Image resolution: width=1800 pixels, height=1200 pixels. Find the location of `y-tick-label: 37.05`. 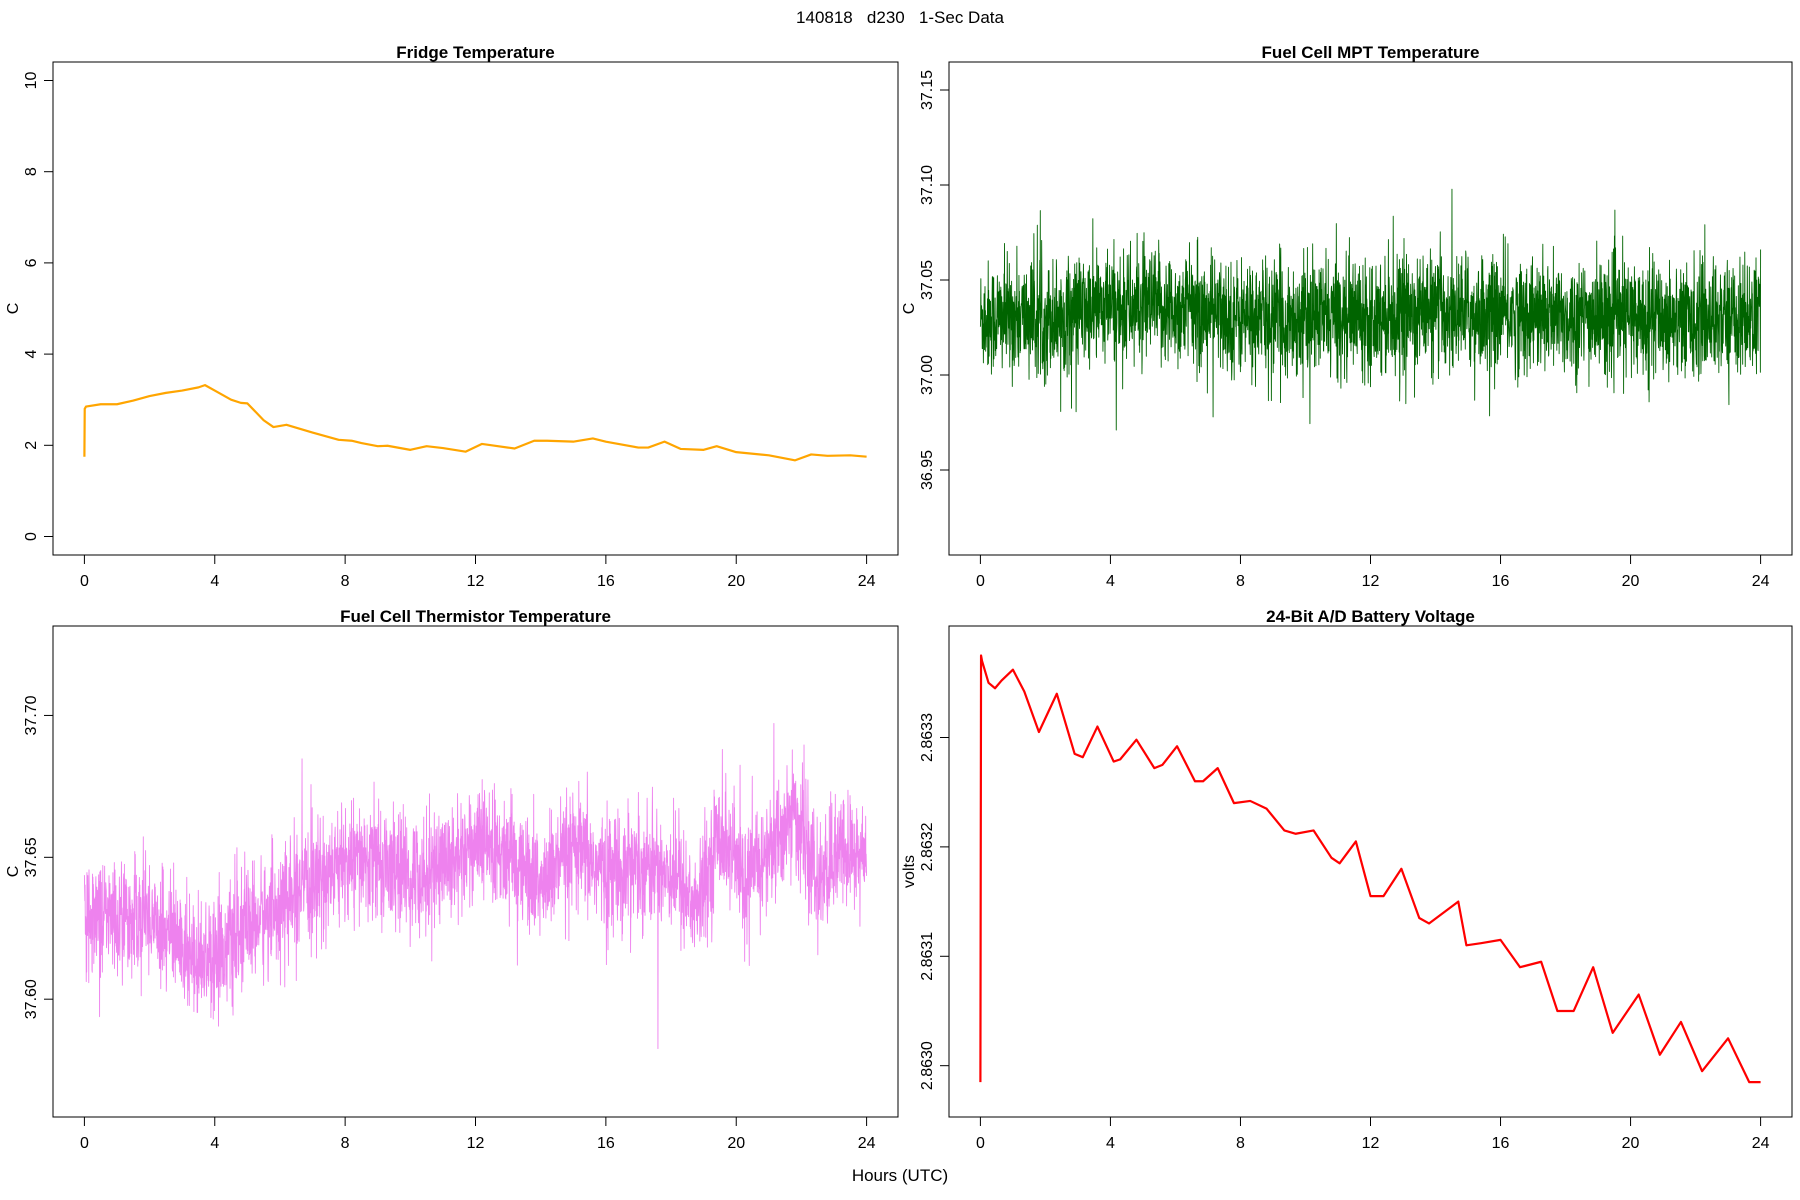

y-tick-label: 37.05 is located at coordinates (927, 280).